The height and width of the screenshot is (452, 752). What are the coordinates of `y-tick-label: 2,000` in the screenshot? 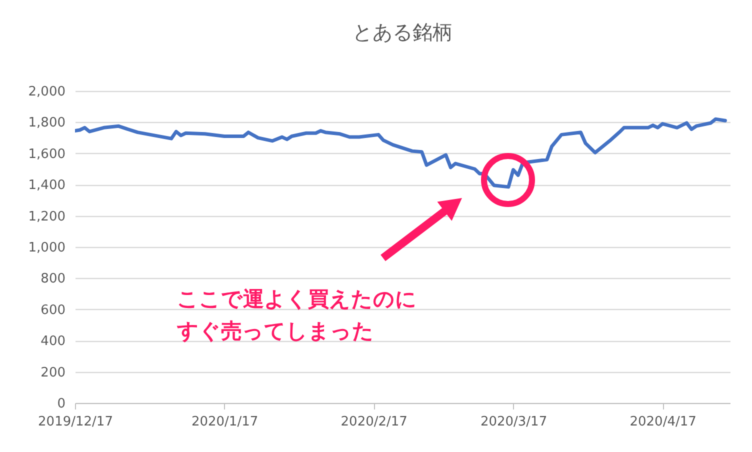 It's located at (47, 92).